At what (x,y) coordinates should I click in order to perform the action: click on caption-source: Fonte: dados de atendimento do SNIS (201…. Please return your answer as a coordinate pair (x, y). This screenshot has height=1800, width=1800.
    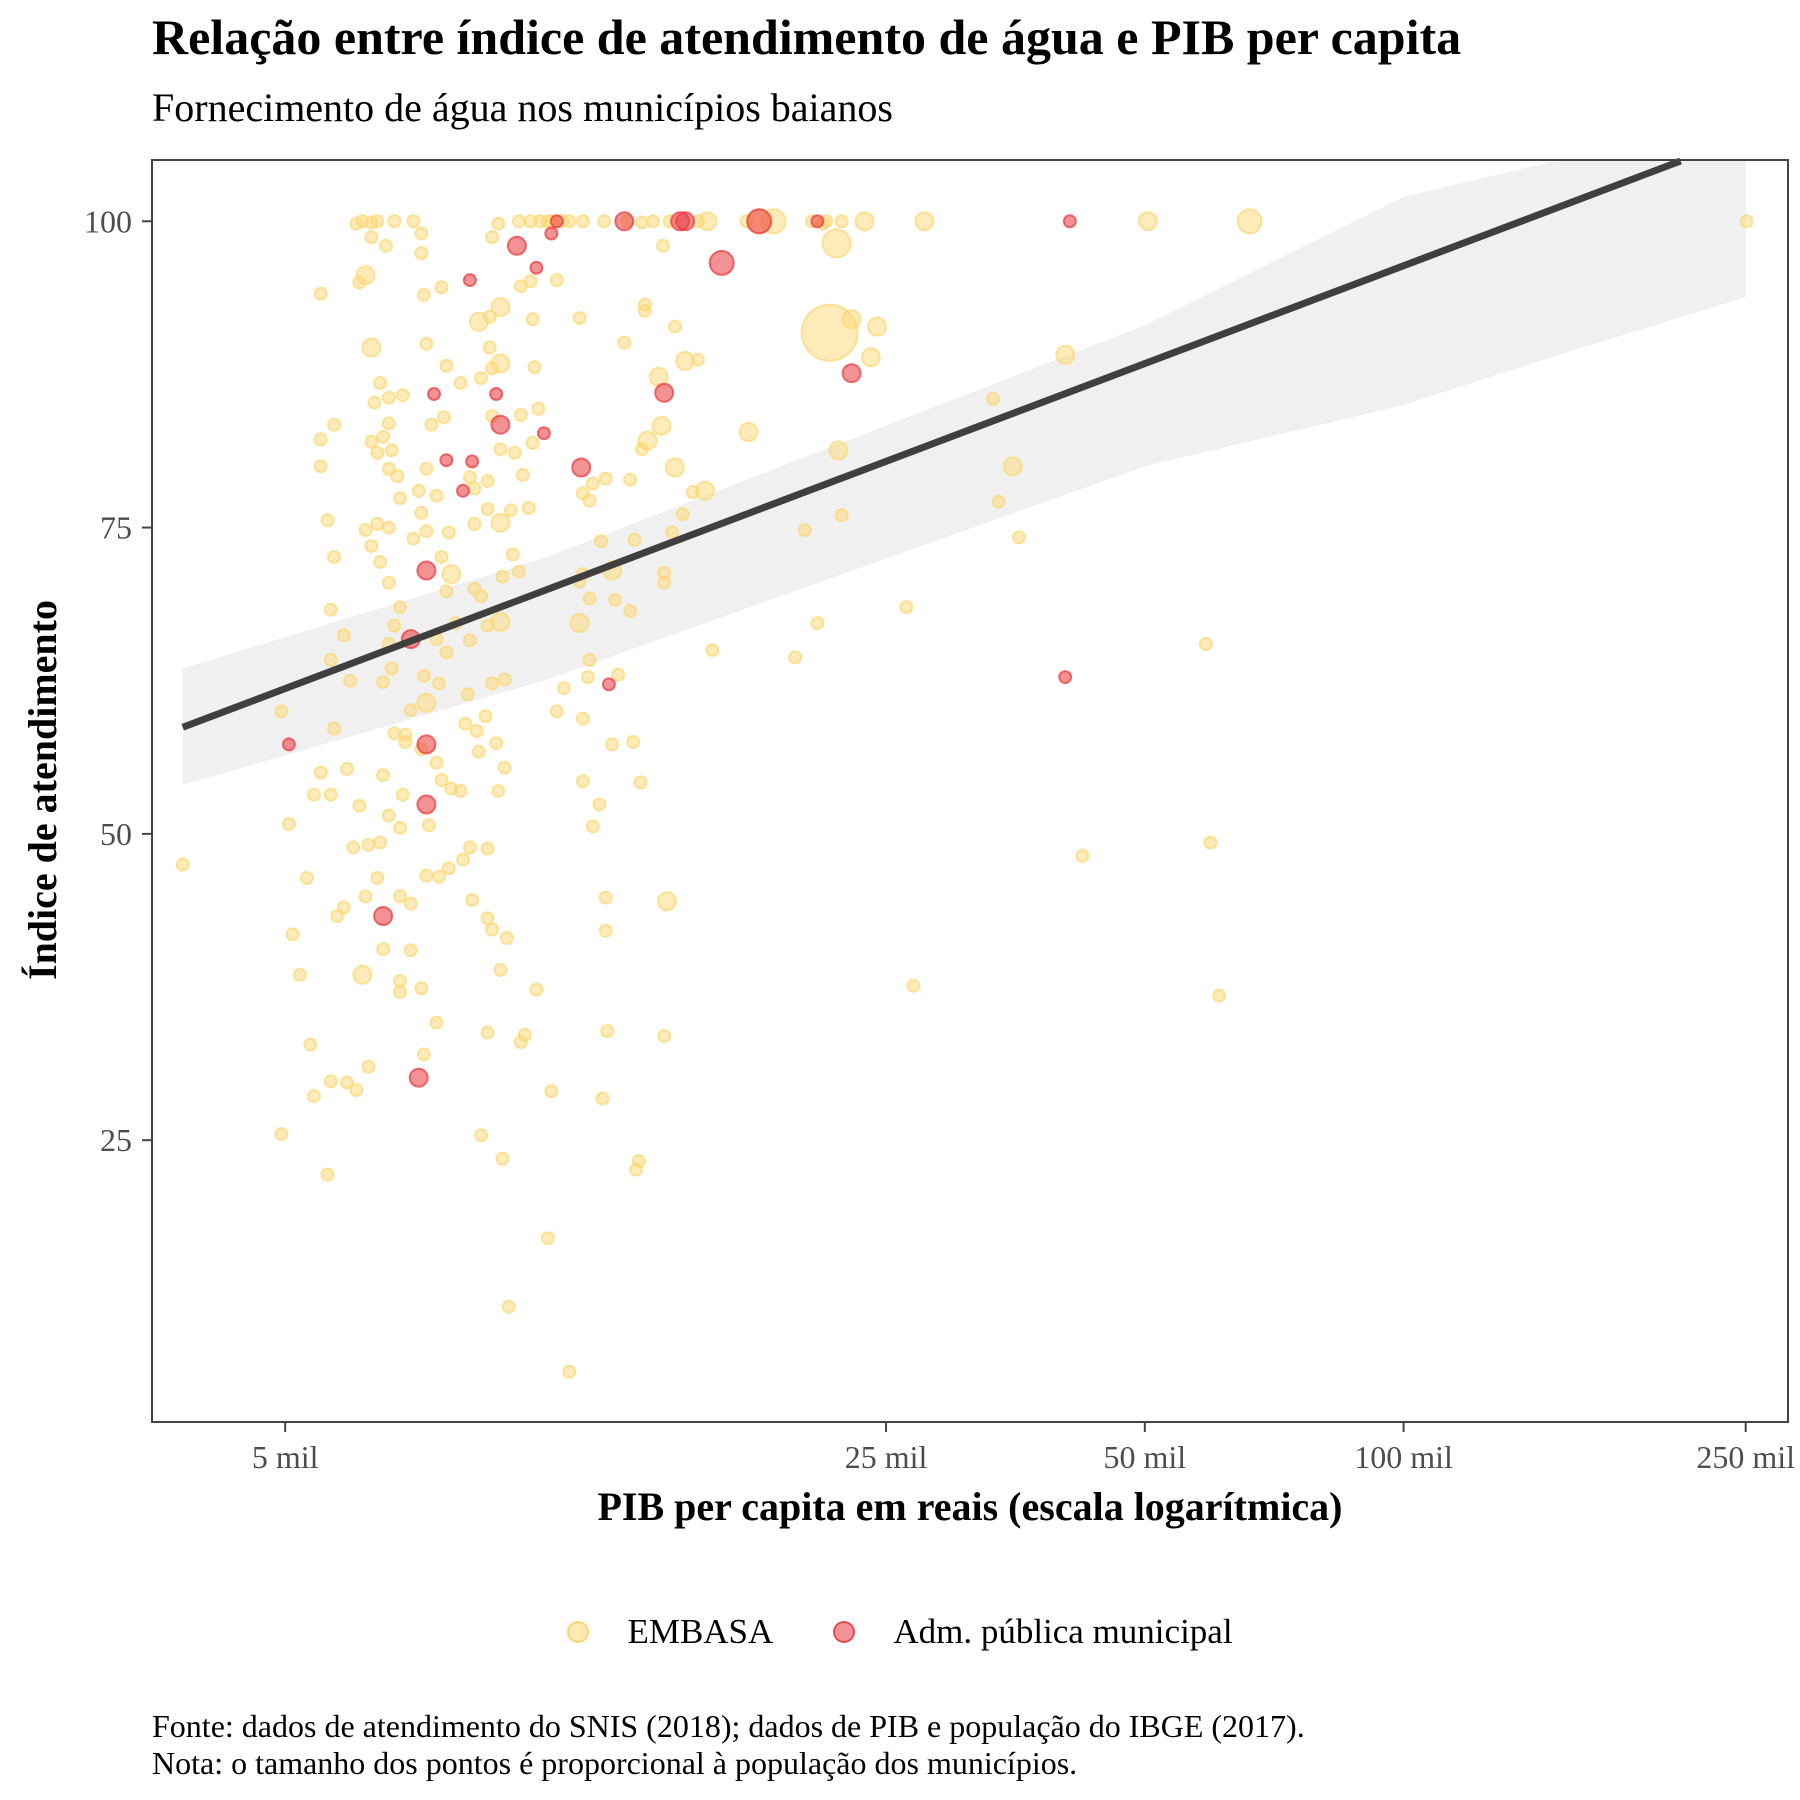
    Looking at the image, I should click on (728, 1726).